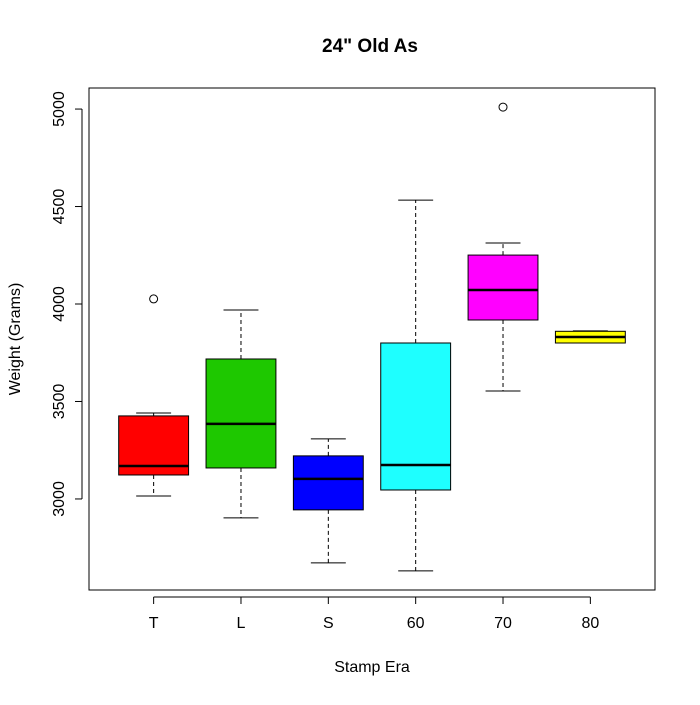 This screenshot has width=700, height=705. What do you see at coordinates (154, 623) in the screenshot?
I see `x-tick-label: T` at bounding box center [154, 623].